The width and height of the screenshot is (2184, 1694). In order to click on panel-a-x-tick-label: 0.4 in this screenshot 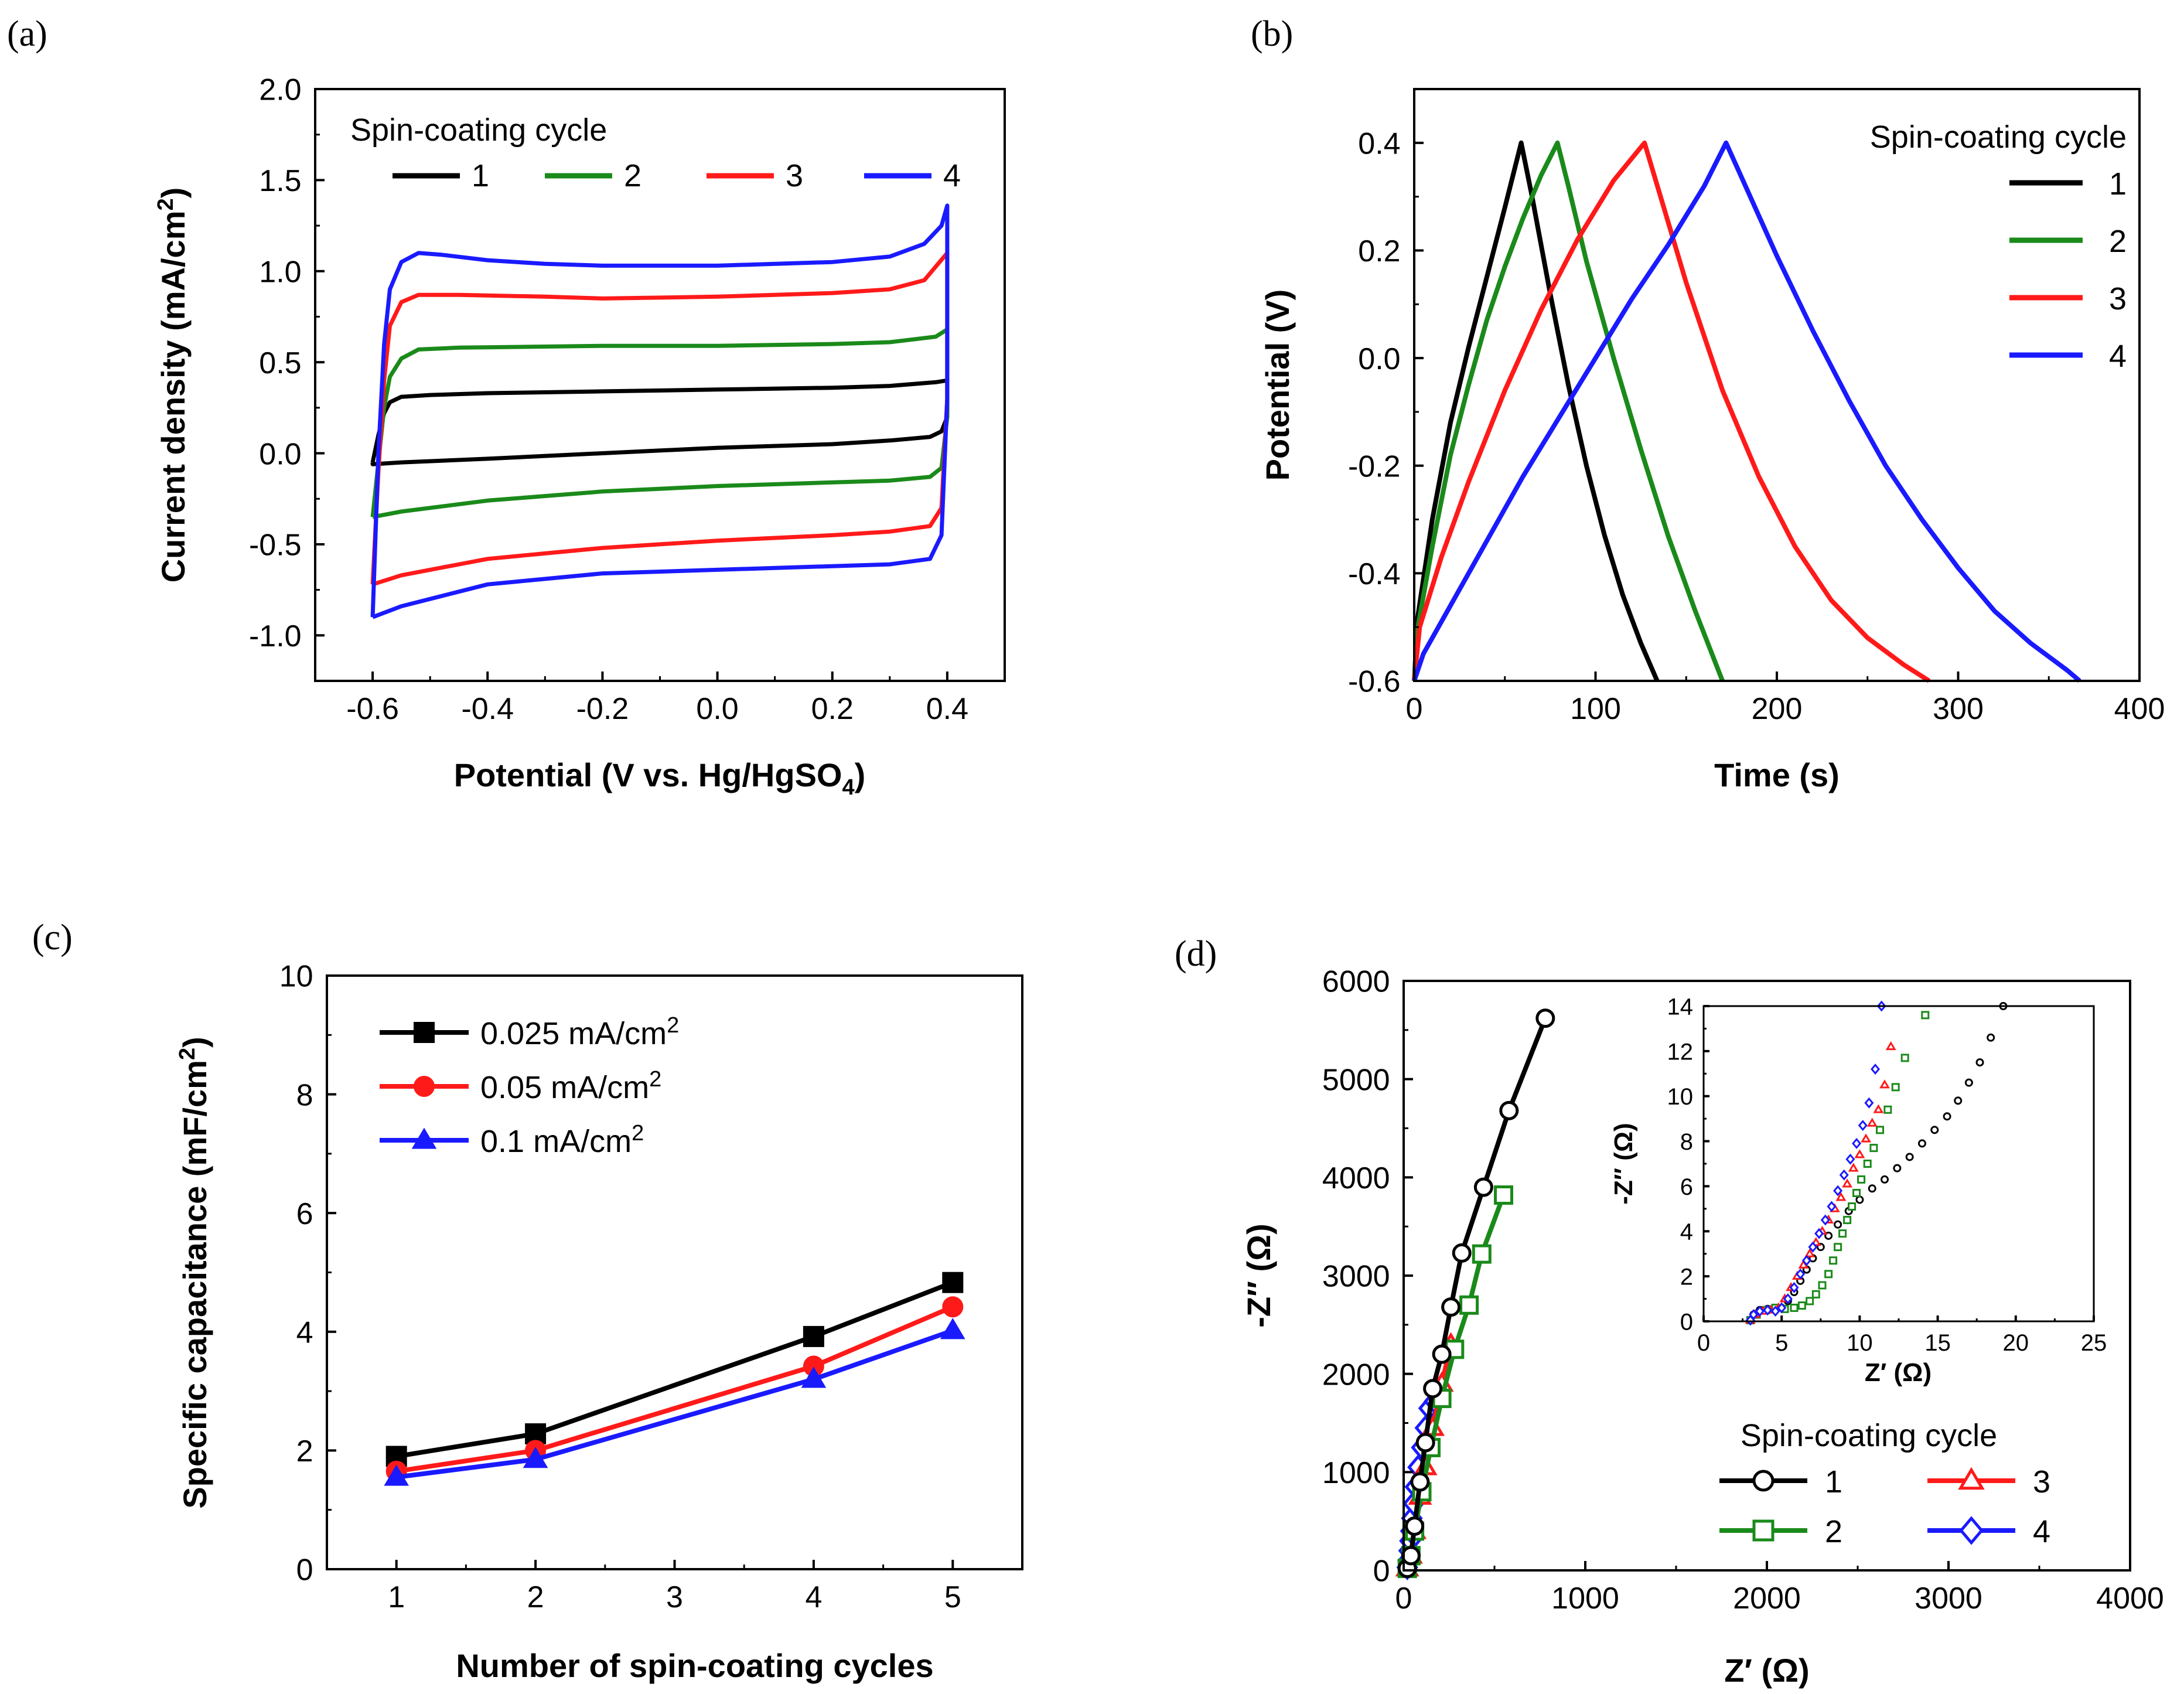, I will do `click(947, 709)`.